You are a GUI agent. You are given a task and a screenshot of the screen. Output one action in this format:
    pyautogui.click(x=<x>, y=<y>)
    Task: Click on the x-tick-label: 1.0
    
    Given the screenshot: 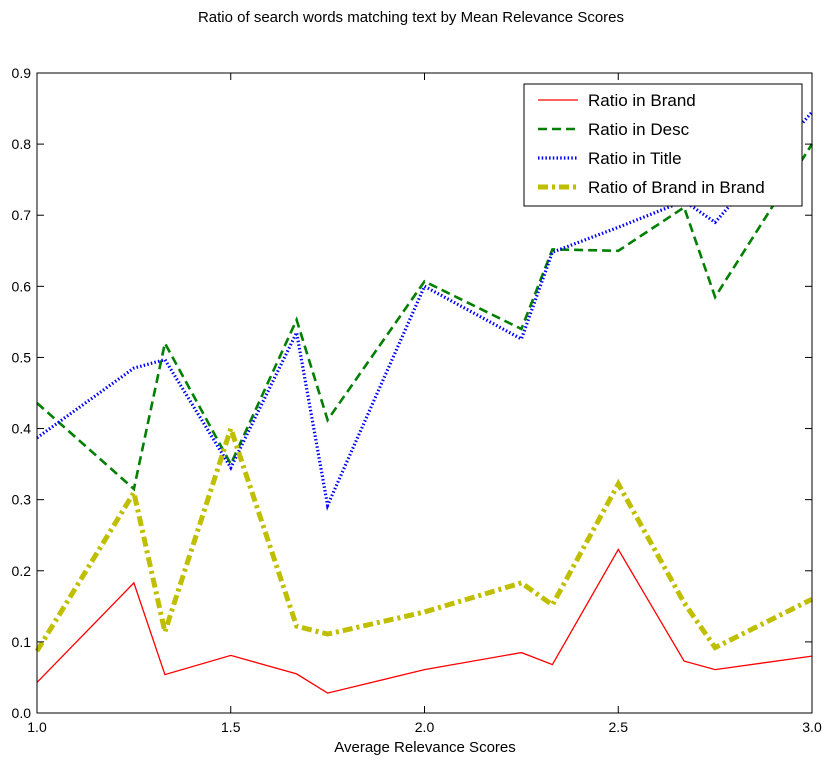 What is the action you would take?
    pyautogui.click(x=37, y=727)
    